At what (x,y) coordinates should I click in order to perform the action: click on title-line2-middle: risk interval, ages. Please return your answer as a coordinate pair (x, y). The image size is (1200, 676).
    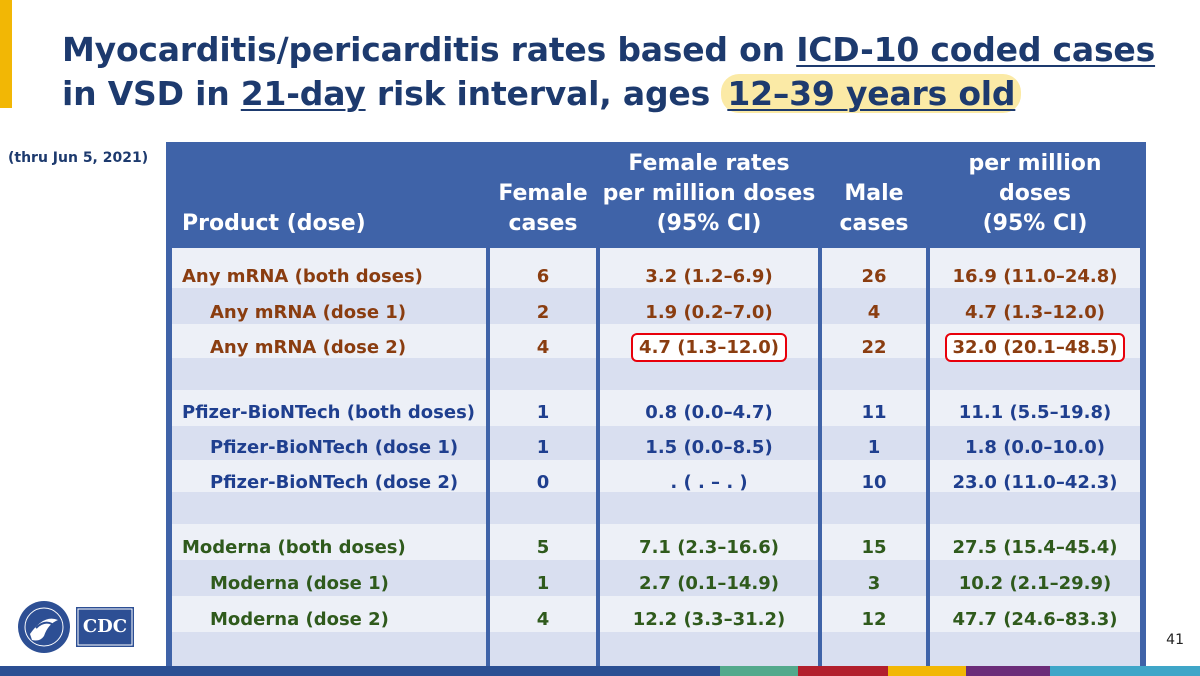
    Looking at the image, I should click on (543, 93).